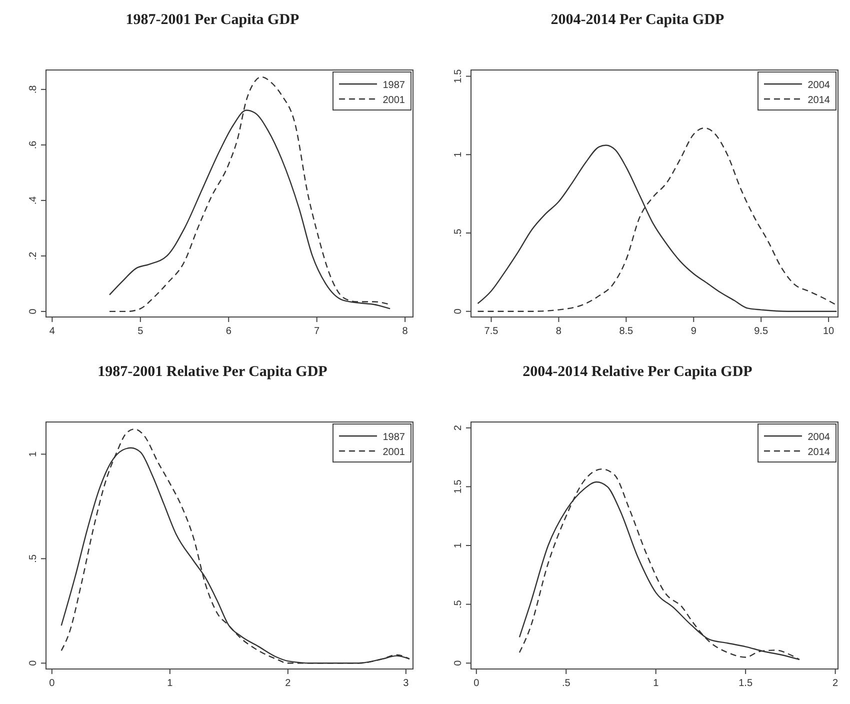 The height and width of the screenshot is (704, 850). I want to click on chart-title: 2004-2014 Per Capita GDP, so click(637, 20).